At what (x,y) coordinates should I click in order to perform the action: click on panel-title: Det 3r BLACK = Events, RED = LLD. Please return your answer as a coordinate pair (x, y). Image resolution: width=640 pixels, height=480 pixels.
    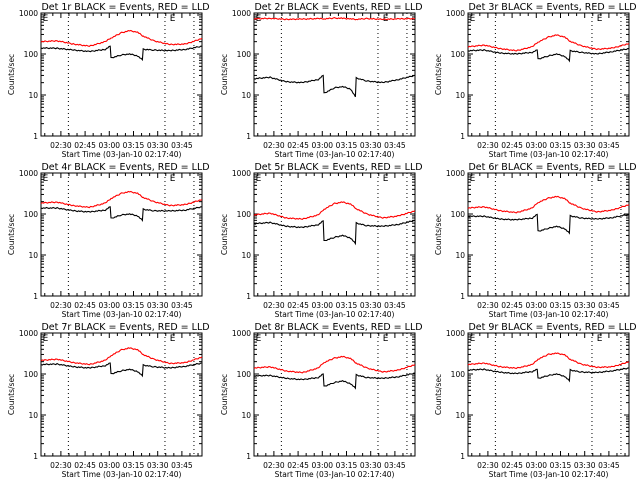
    Looking at the image, I should click on (552, 7).